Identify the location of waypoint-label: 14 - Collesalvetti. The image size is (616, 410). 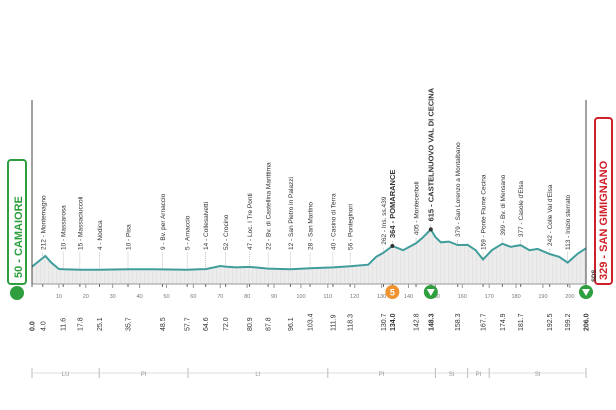
(206, 226).